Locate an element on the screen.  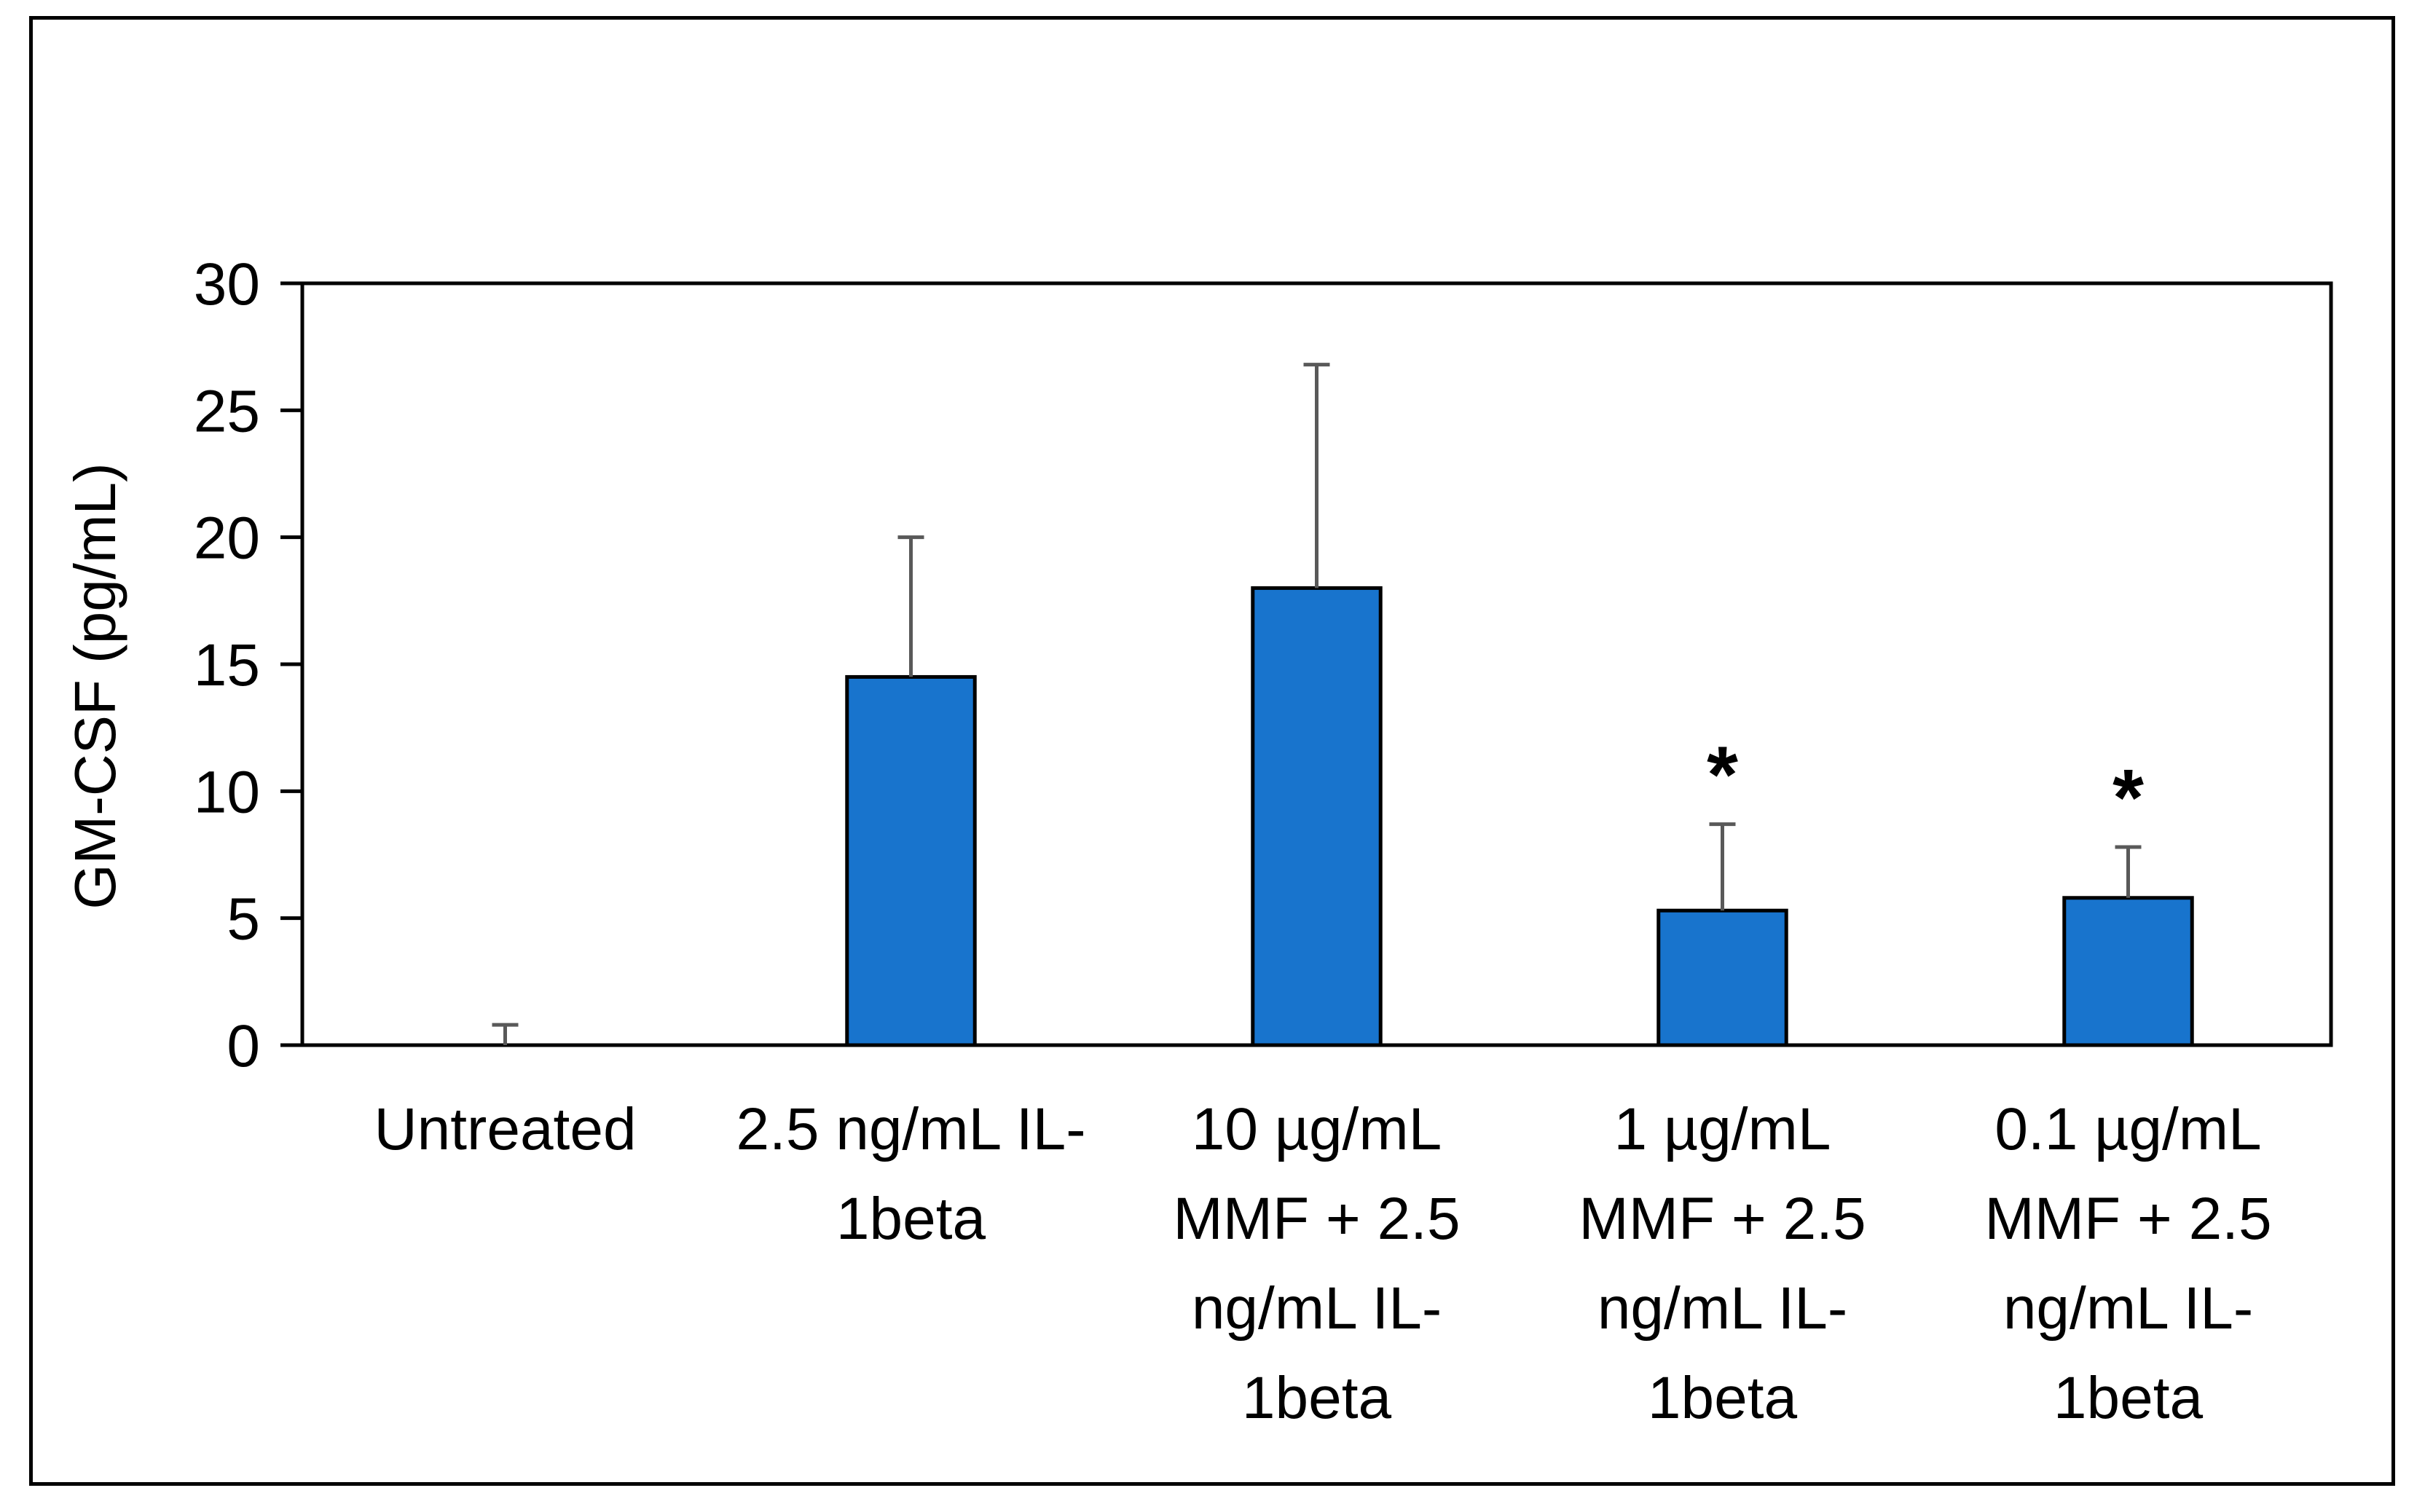
significance-asterisk-4: * is located at coordinates (1722, 775).